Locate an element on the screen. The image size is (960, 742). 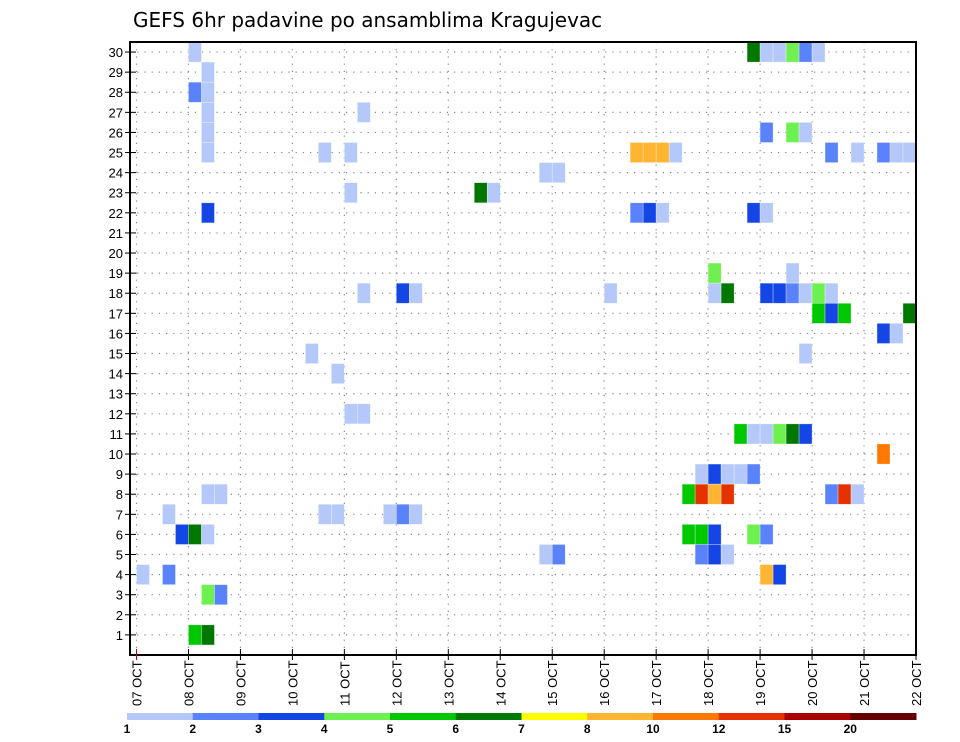
y-tick-label: 15 is located at coordinates (116, 354).